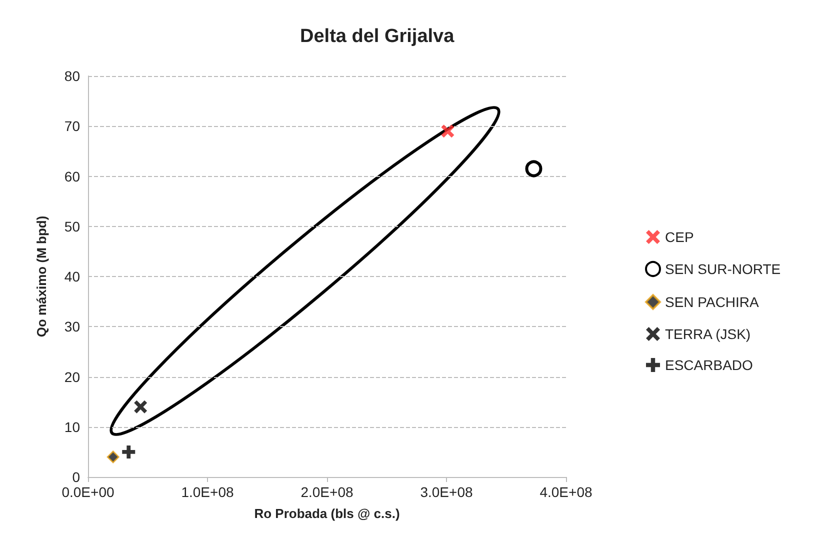 This screenshot has height=558, width=826. Describe the element at coordinates (72, 76) in the screenshot. I see `y-tick-label: 80` at that location.